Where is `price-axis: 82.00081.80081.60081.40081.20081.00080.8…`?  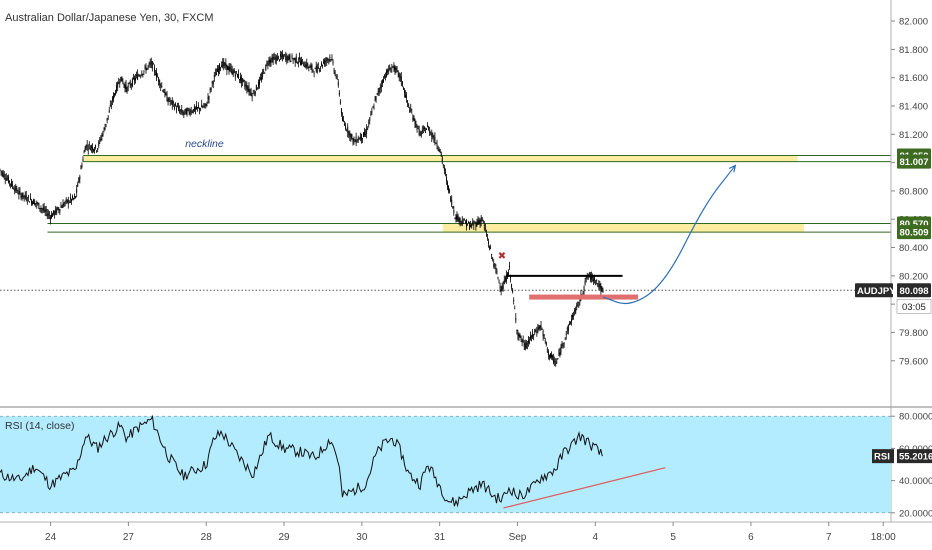
price-axis: 82.00081.80081.60081.40081.20081.00080.8… is located at coordinates (893, 261).